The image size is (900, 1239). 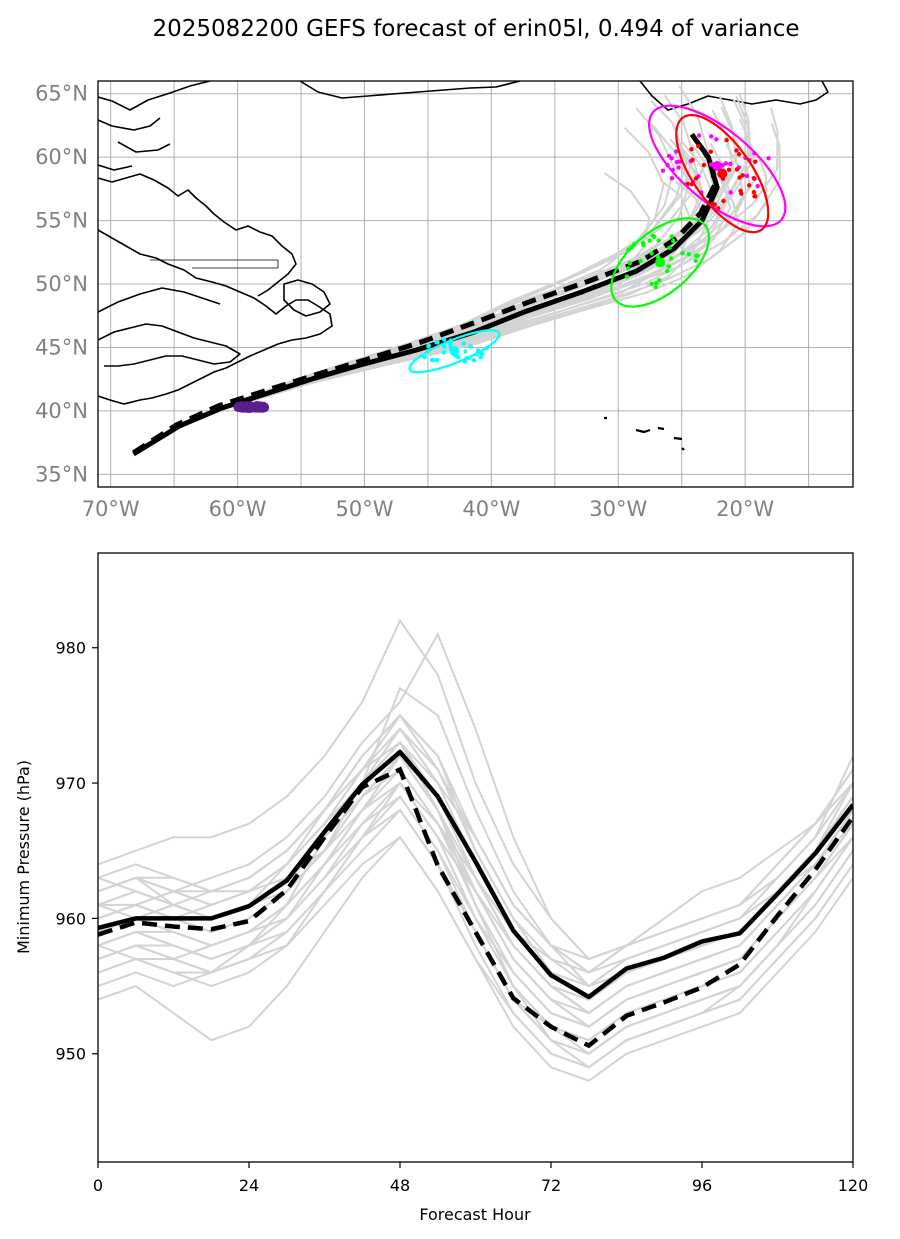 What do you see at coordinates (214, 264) in the screenshot?
I see `border-line` at bounding box center [214, 264].